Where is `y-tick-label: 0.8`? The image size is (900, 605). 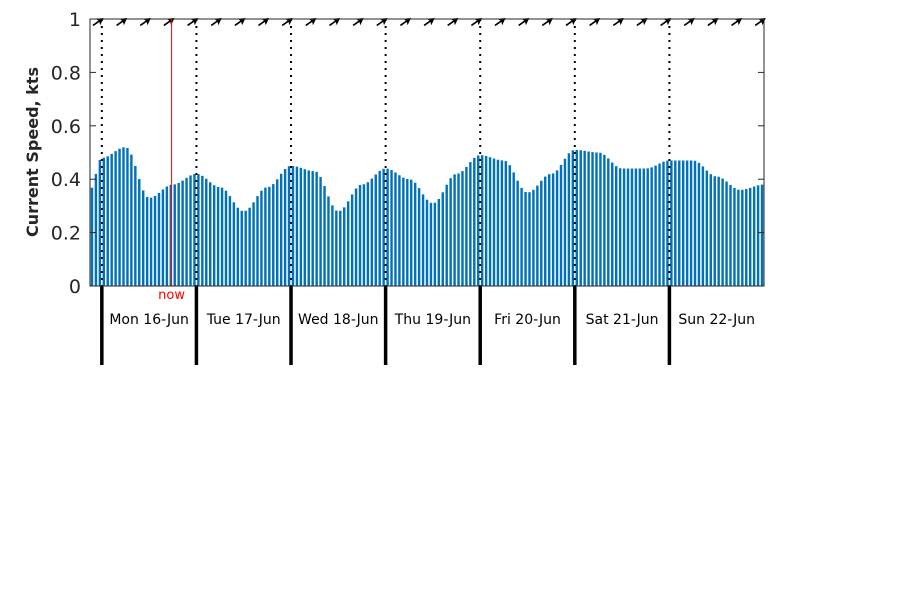
y-tick-label: 0.8 is located at coordinates (66, 73).